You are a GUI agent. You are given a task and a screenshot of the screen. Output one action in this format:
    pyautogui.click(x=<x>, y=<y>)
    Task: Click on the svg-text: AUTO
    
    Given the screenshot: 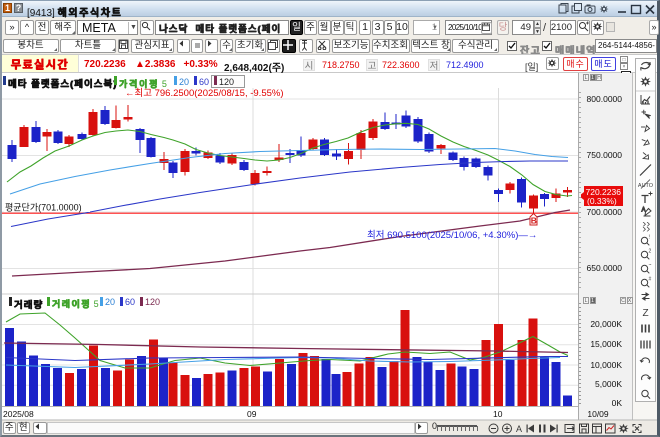 What is the action you would take?
    pyautogui.click(x=645, y=186)
    